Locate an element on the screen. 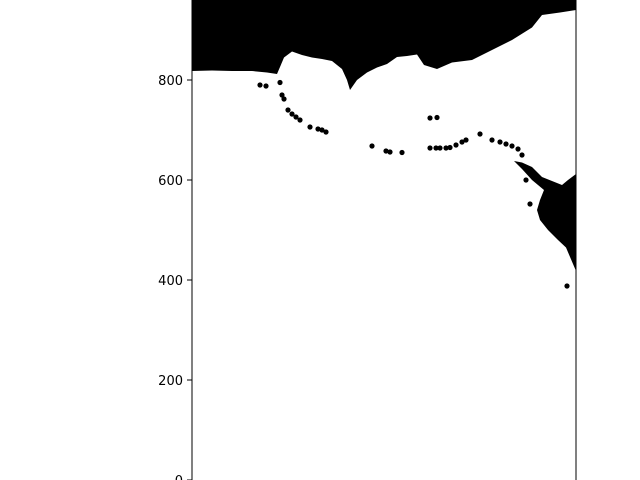  y-tick-label: 0 is located at coordinates (179, 477).